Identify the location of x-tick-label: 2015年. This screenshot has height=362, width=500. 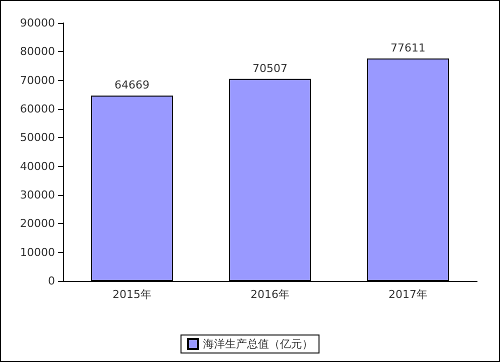
(132, 294).